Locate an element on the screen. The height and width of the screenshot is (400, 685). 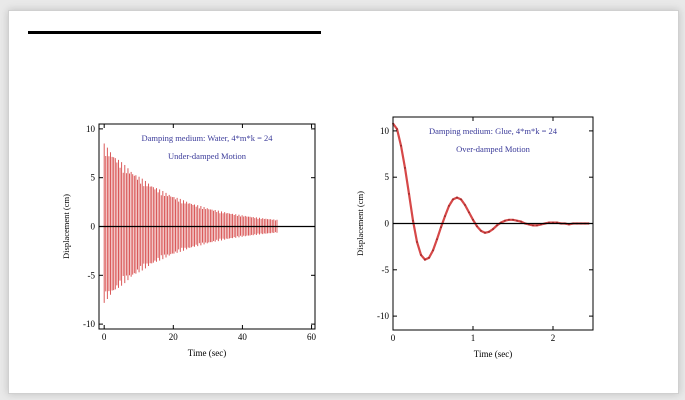
x-tick-label: 60 is located at coordinates (312, 337).